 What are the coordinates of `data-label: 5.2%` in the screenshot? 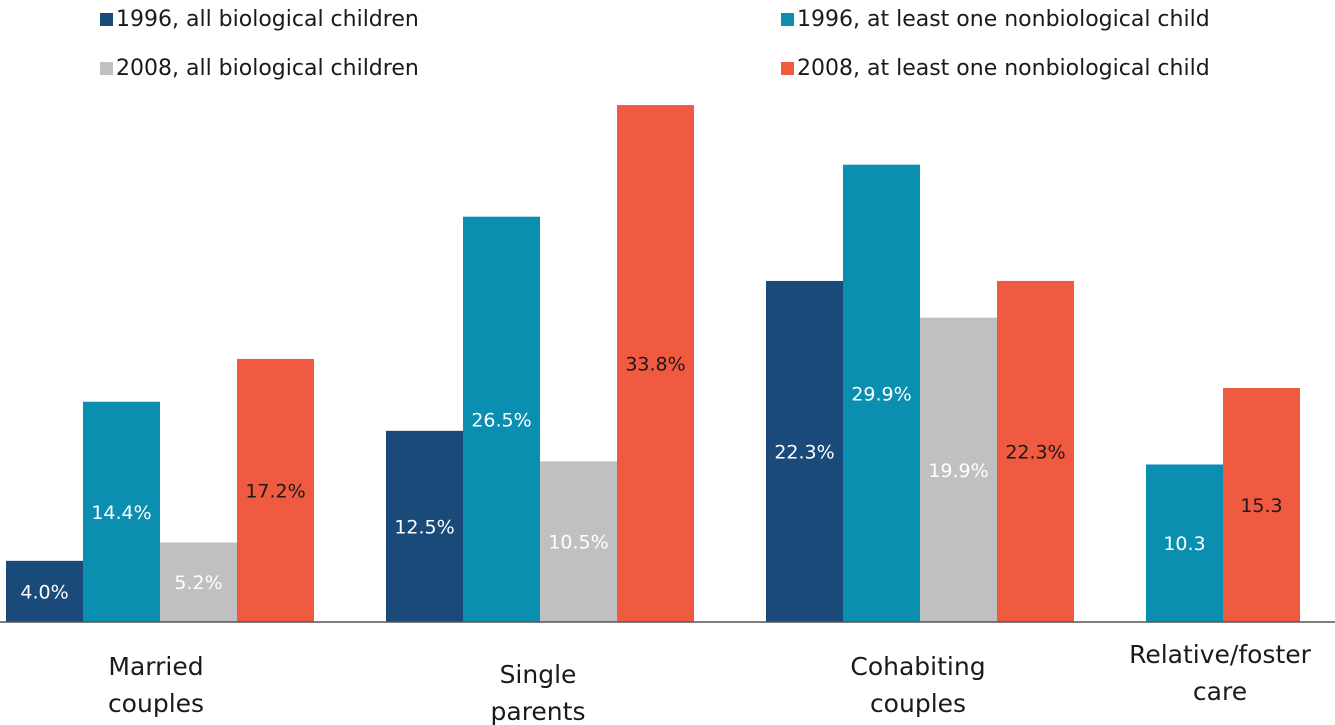 It's located at (198, 583).